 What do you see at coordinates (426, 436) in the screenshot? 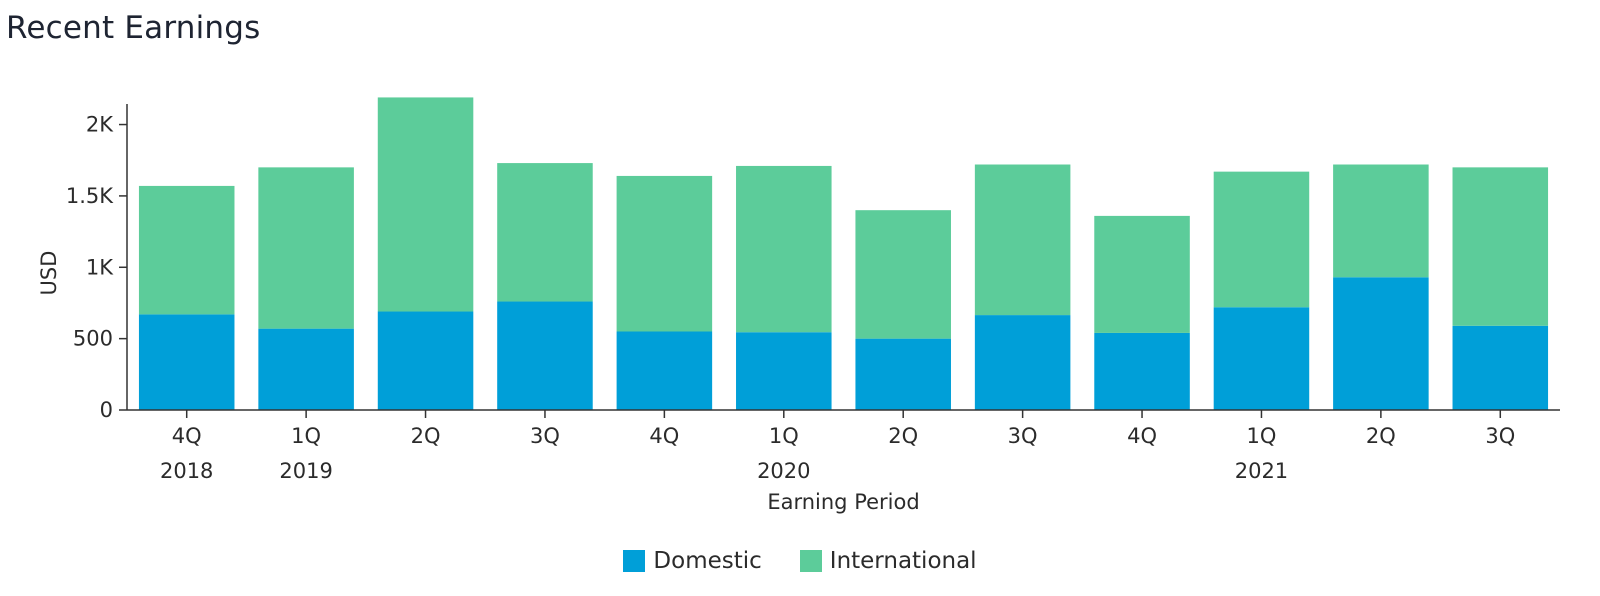
I see `x-tick-label-2: 2Q` at bounding box center [426, 436].